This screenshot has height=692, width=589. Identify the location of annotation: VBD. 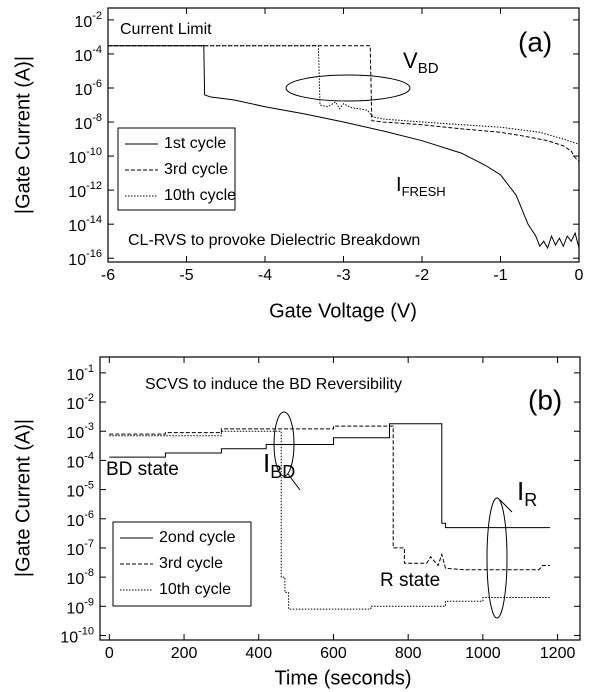
(421, 62).